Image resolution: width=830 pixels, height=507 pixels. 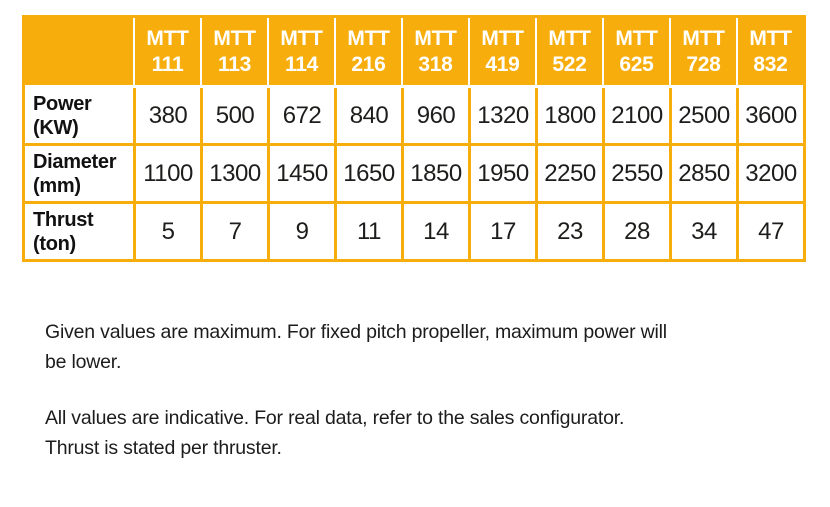 I want to click on value-cell: 2250, so click(x=568, y=172).